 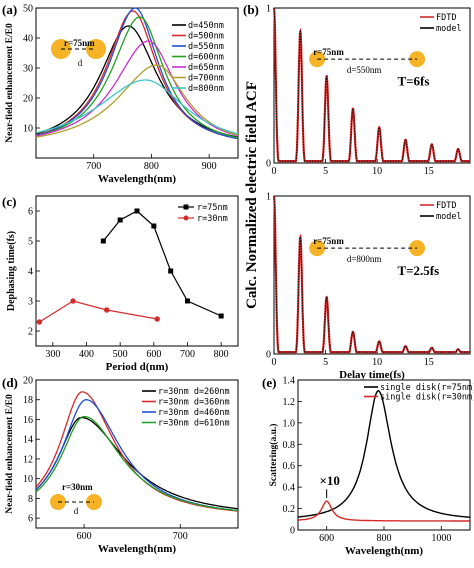 What do you see at coordinates (429, 362) in the screenshot?
I see `b-bottom-xtick-label: 15` at bounding box center [429, 362].